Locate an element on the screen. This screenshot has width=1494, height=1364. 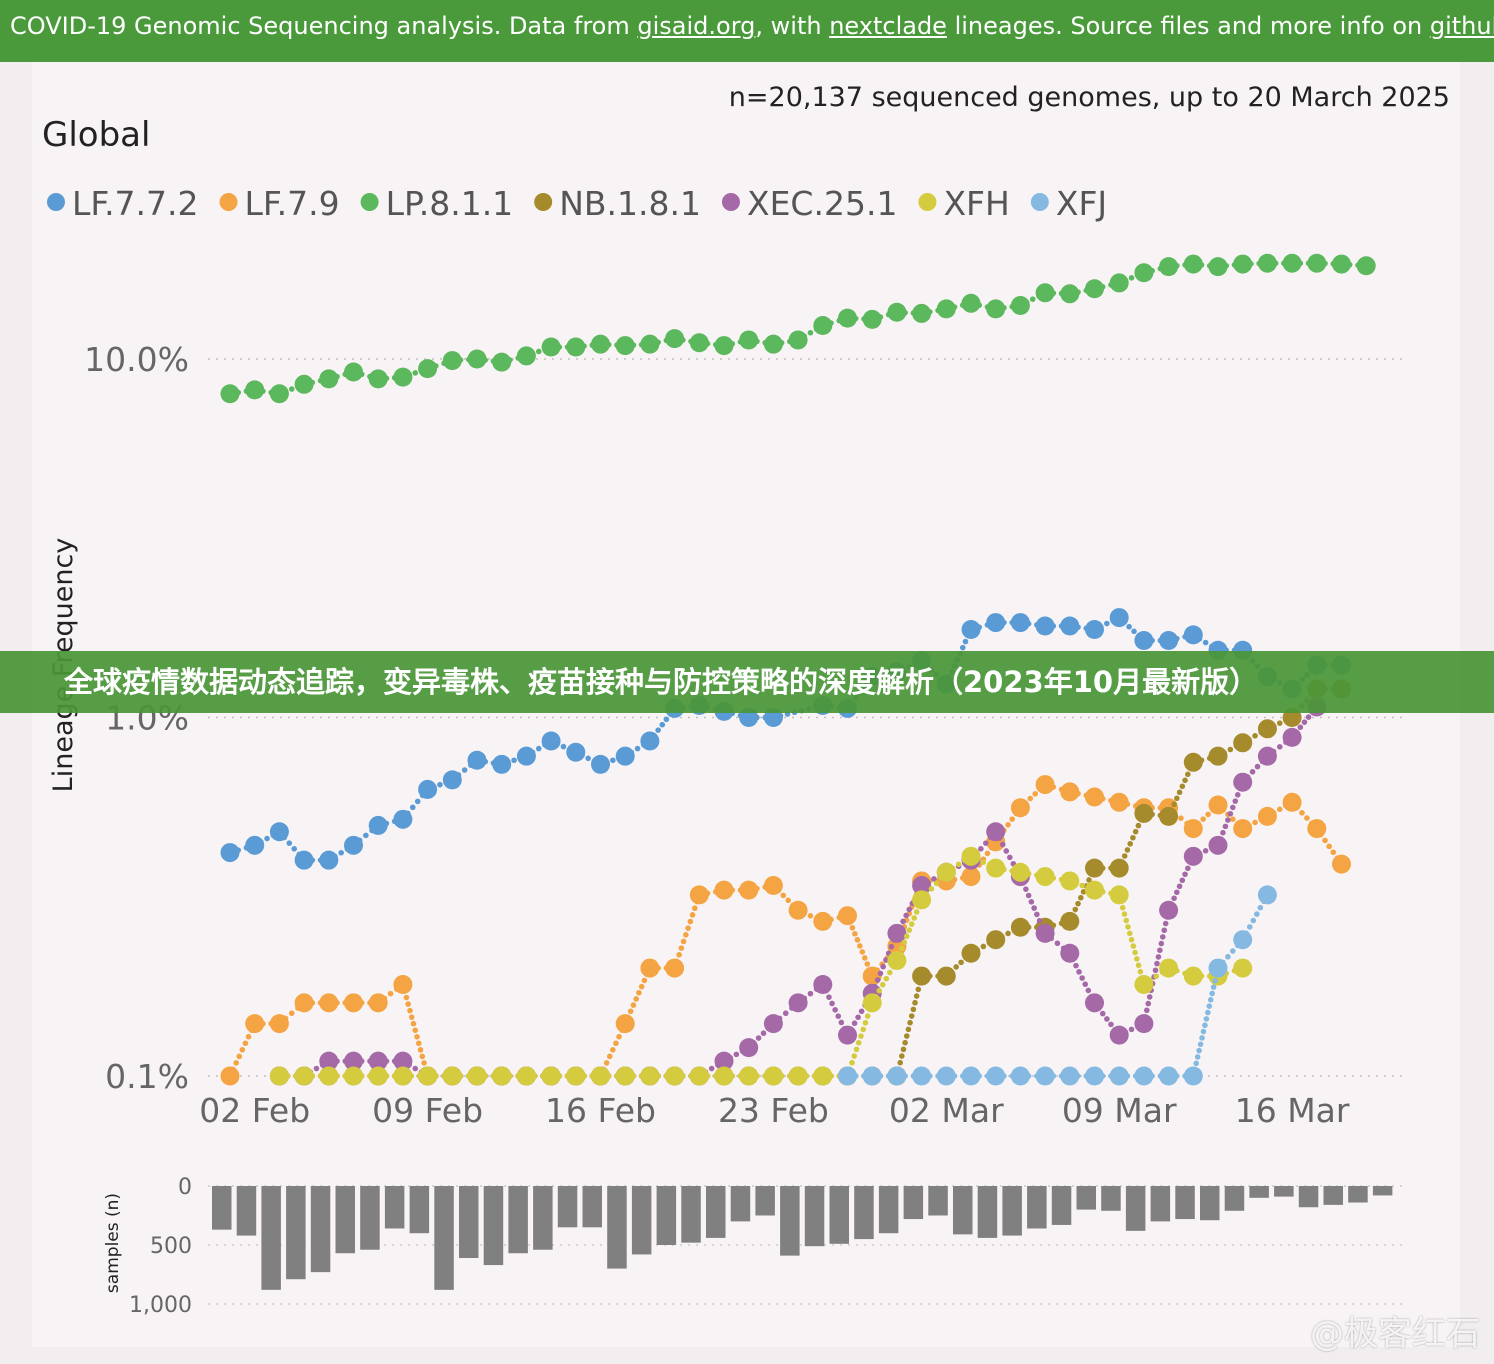
github-link: github is located at coordinates (1461, 26).